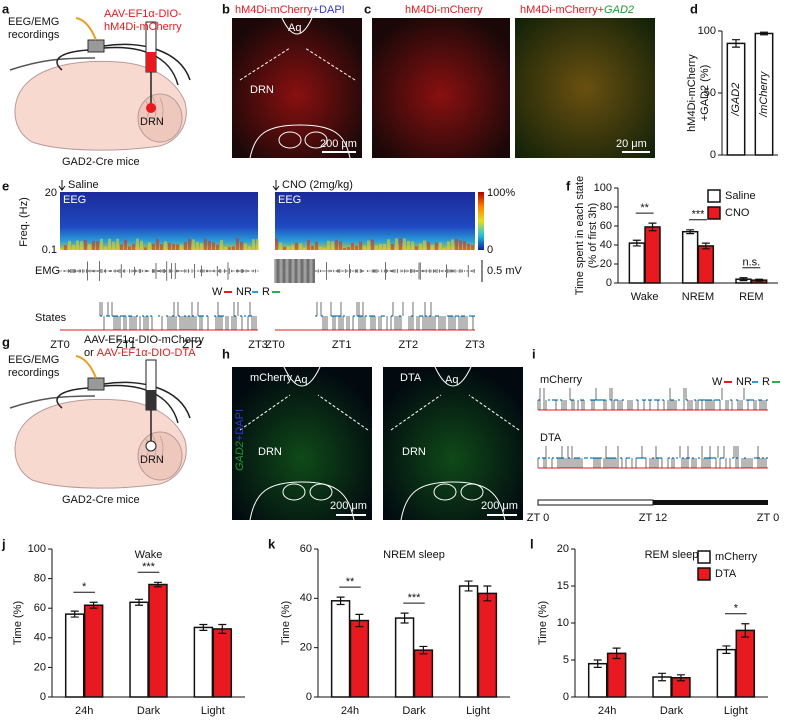 This screenshot has width=788, height=728. Describe the element at coordinates (98, 442) in the screenshot. I see `brain-sketch` at that location.